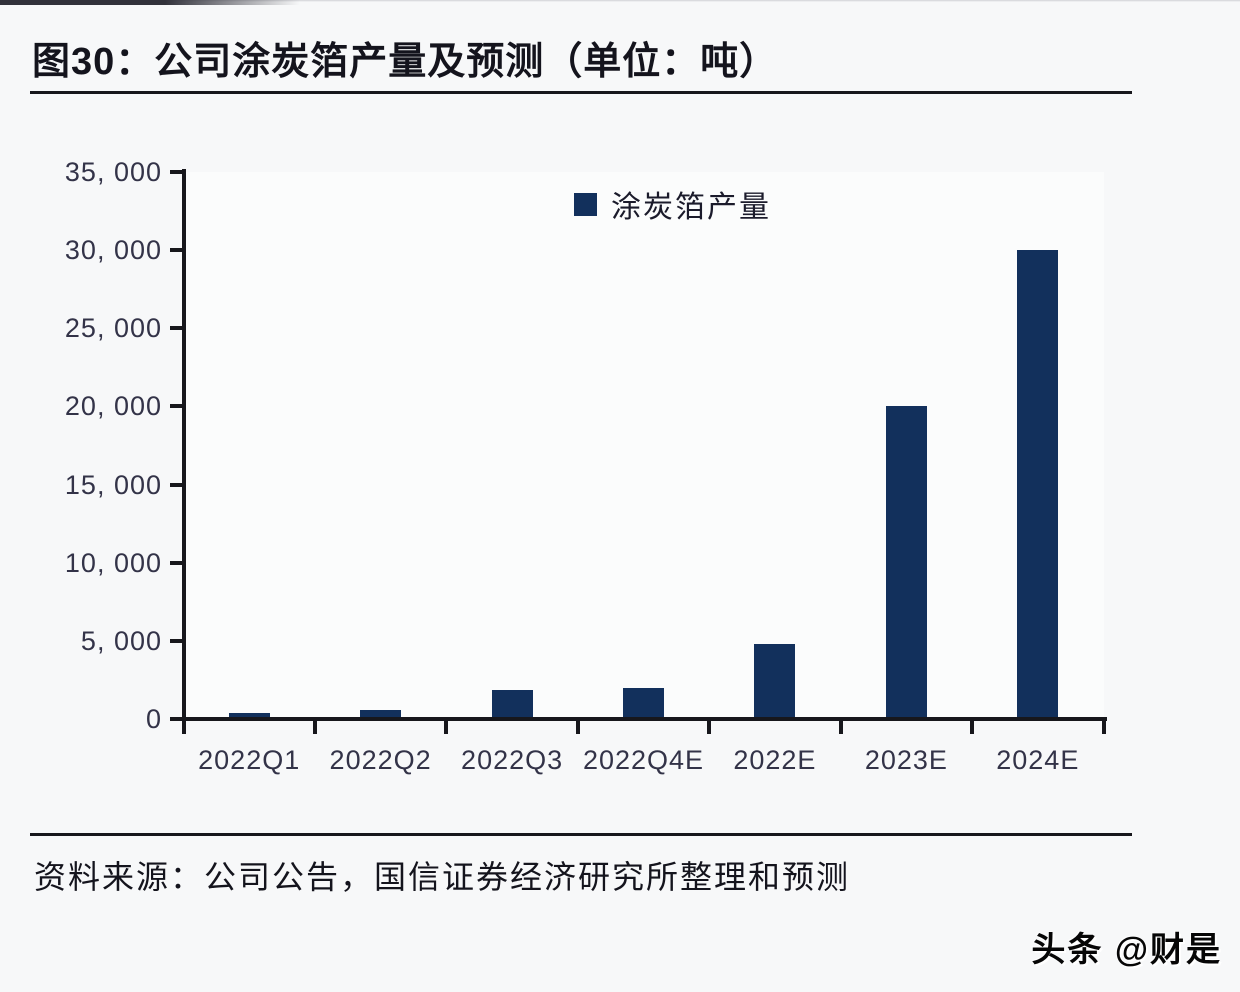  Describe the element at coordinates (643, 760) in the screenshot. I see `x-axis-label: 2022Q4E` at that location.